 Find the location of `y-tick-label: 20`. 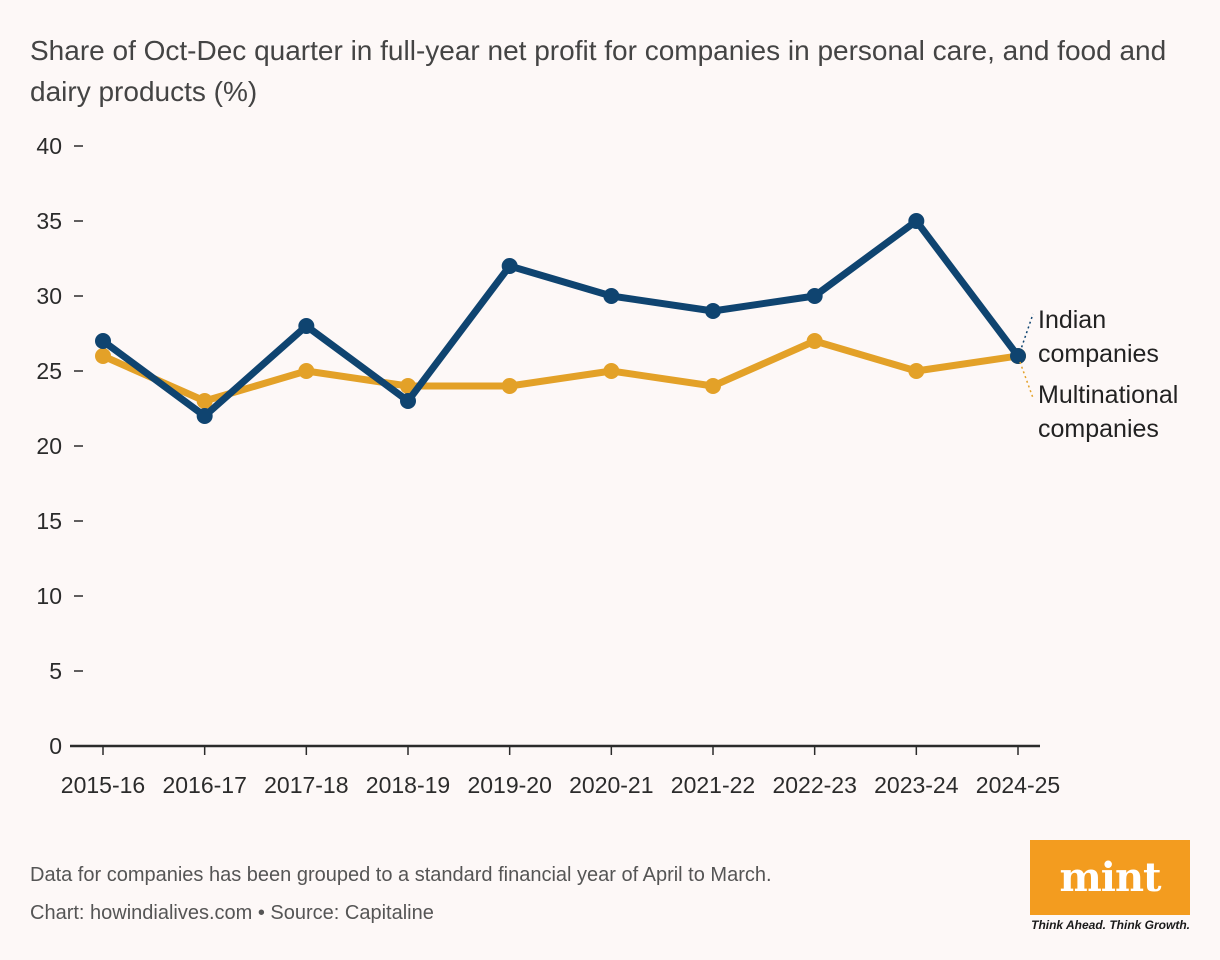

y-tick-label: 20 is located at coordinates (49, 446).